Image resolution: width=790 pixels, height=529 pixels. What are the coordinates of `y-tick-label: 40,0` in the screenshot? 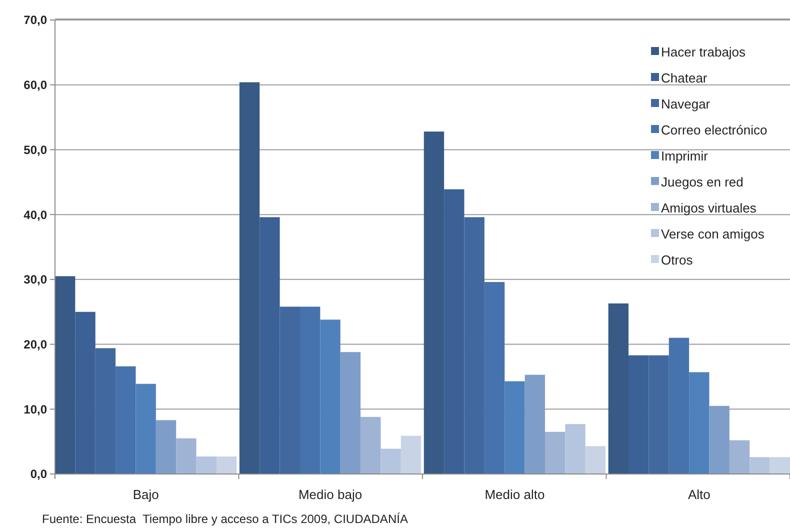 It's located at (36, 215).